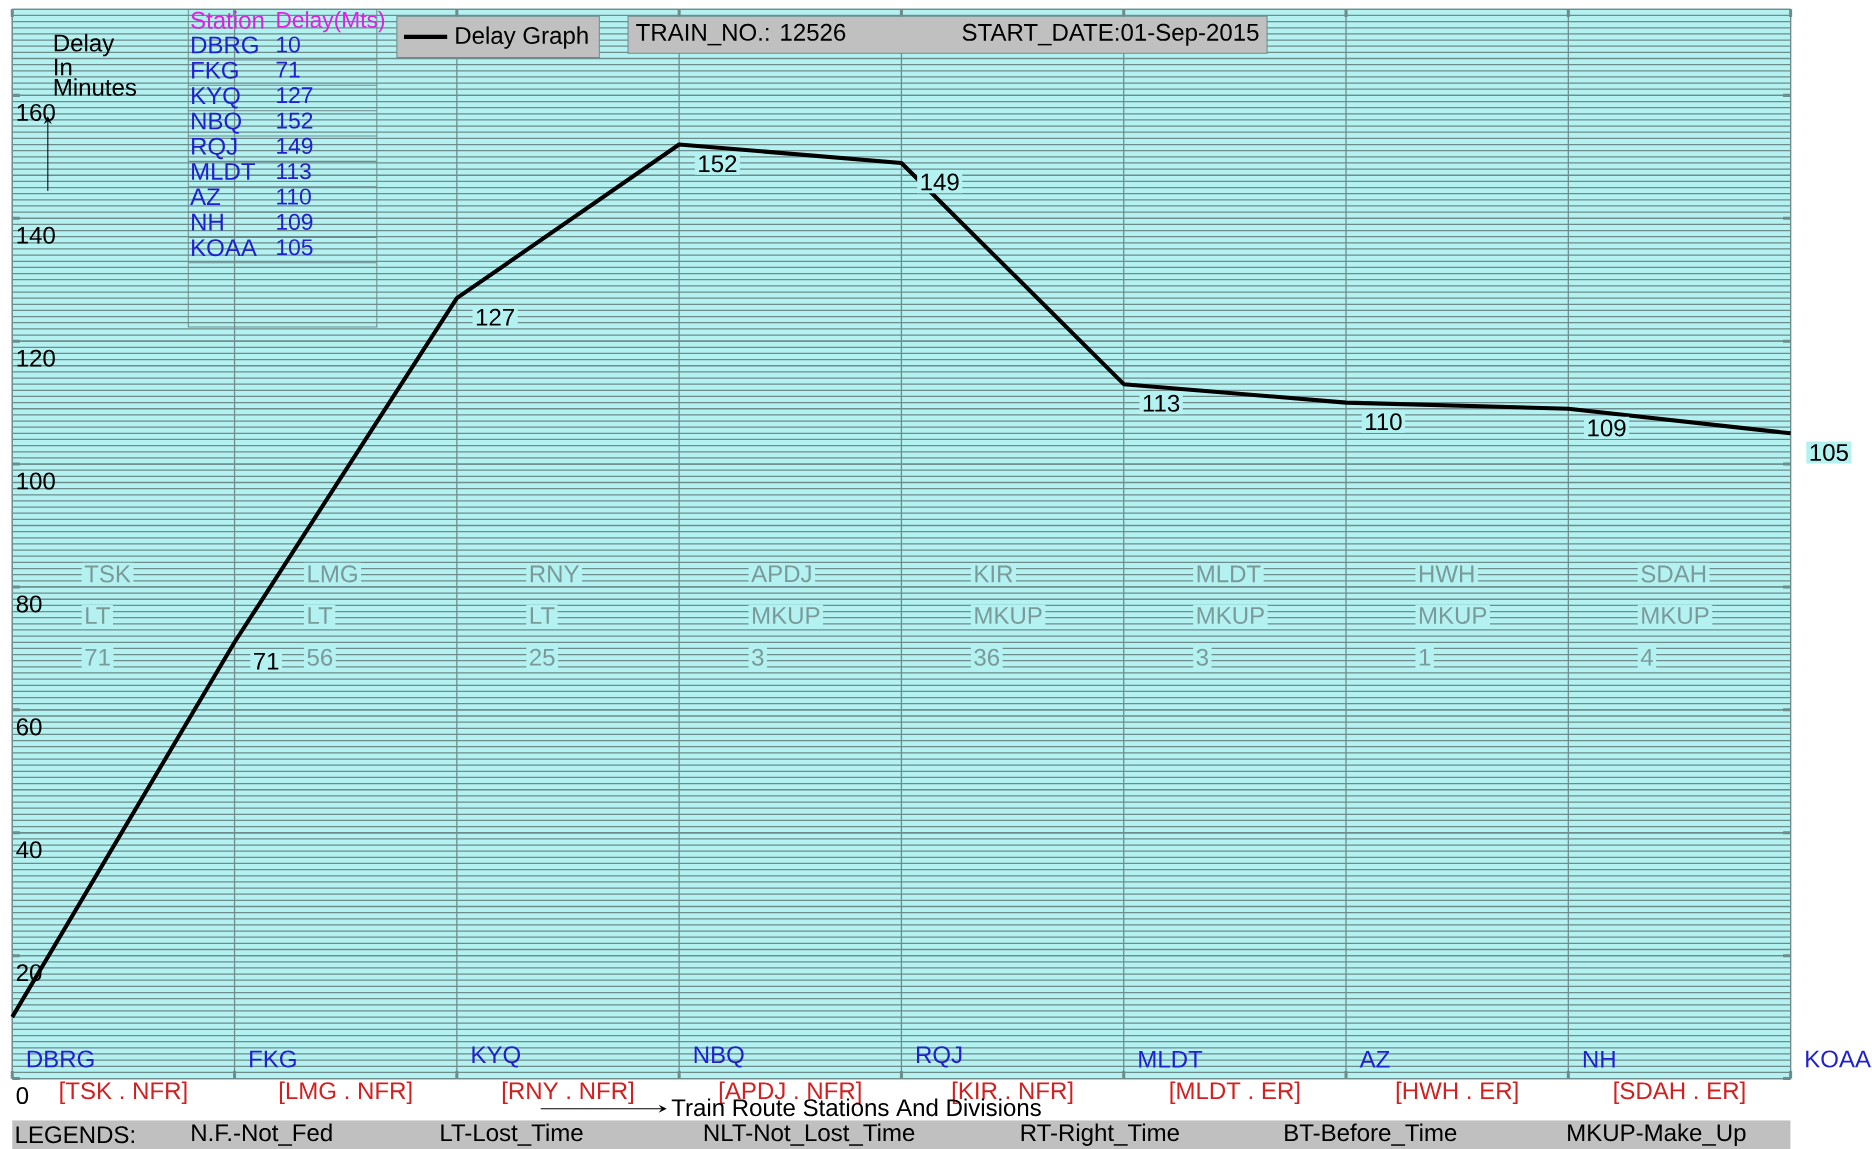 The width and height of the screenshot is (1872, 1149). What do you see at coordinates (718, 164) in the screenshot?
I see `data-label: 152` at bounding box center [718, 164].